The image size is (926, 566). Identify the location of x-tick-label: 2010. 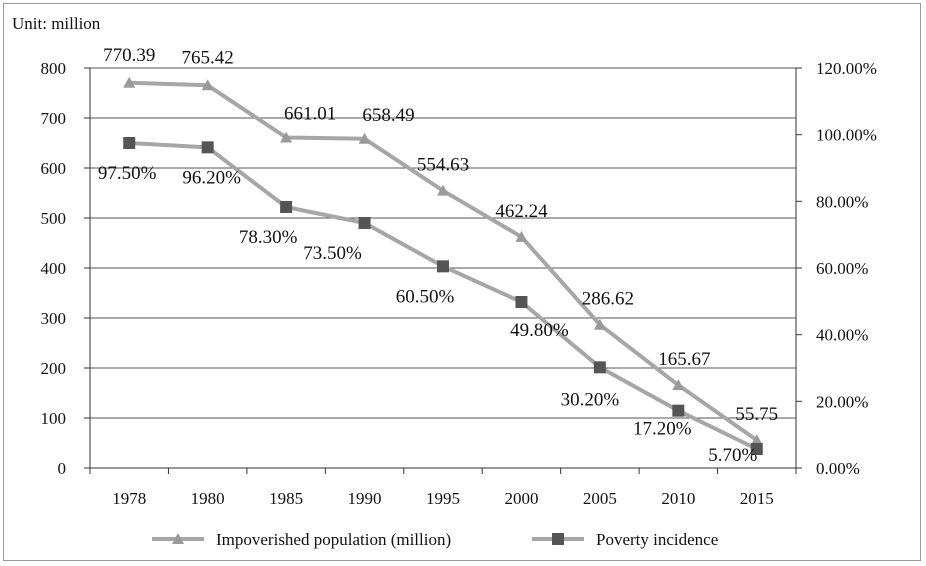
(678, 498).